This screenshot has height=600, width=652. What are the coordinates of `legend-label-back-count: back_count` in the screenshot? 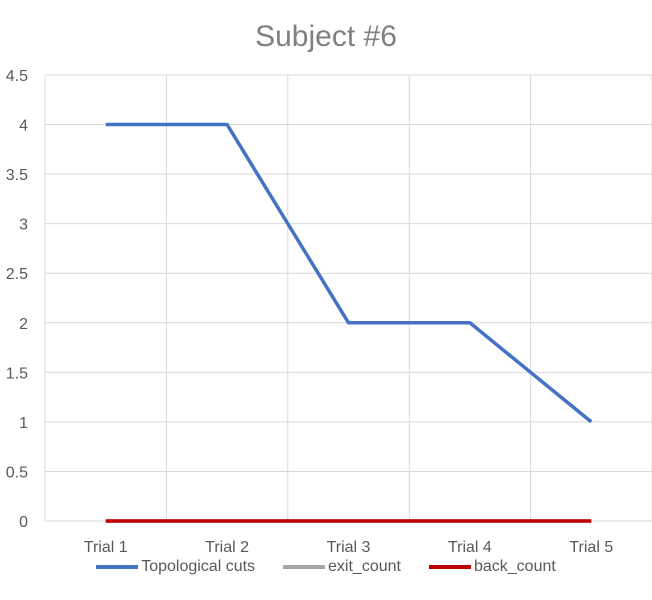 It's located at (514, 566).